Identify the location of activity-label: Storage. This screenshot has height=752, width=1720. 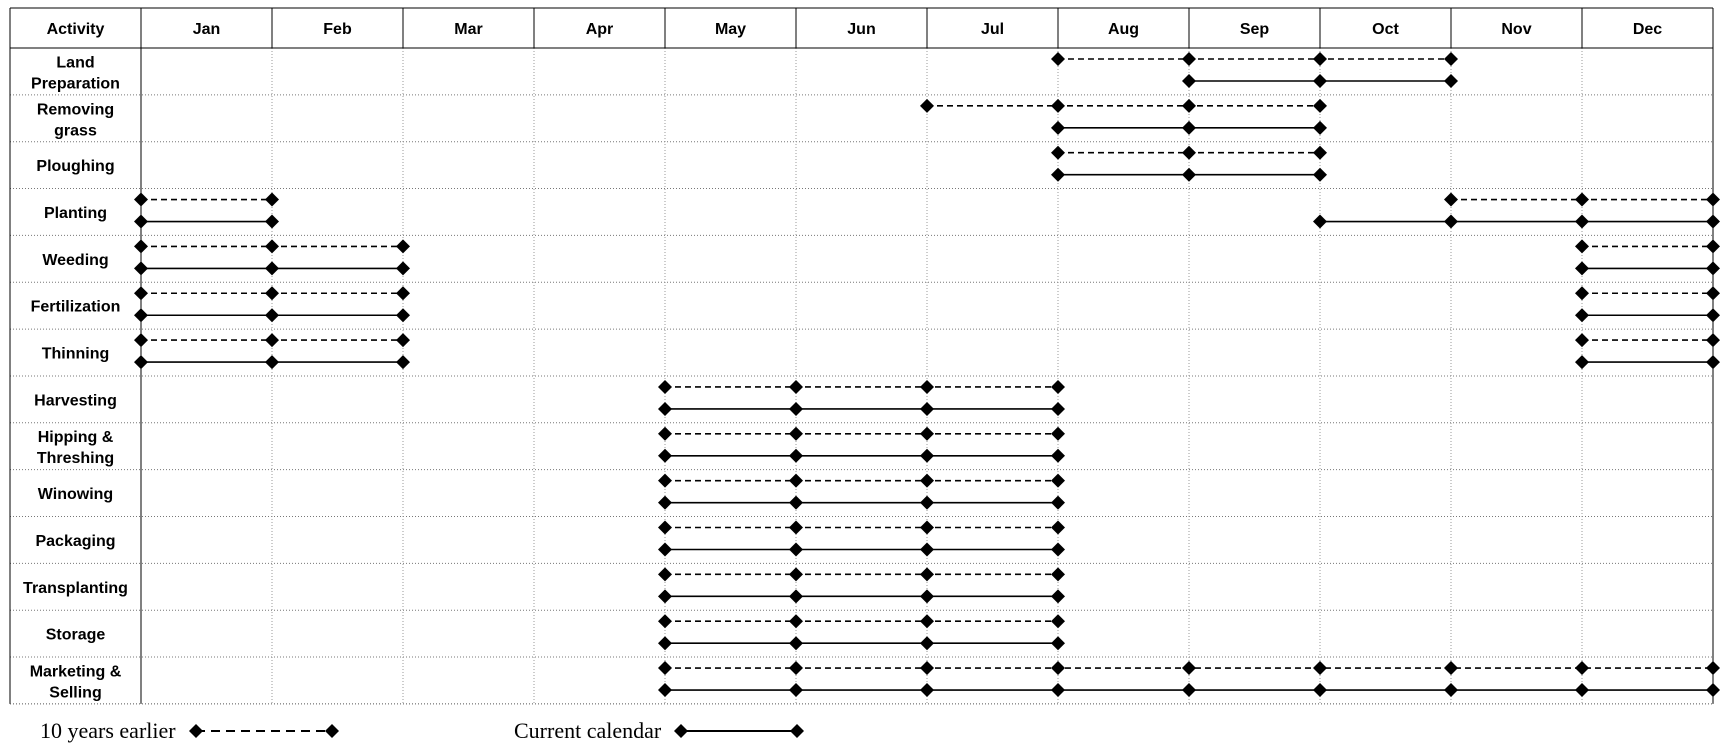
(76, 635).